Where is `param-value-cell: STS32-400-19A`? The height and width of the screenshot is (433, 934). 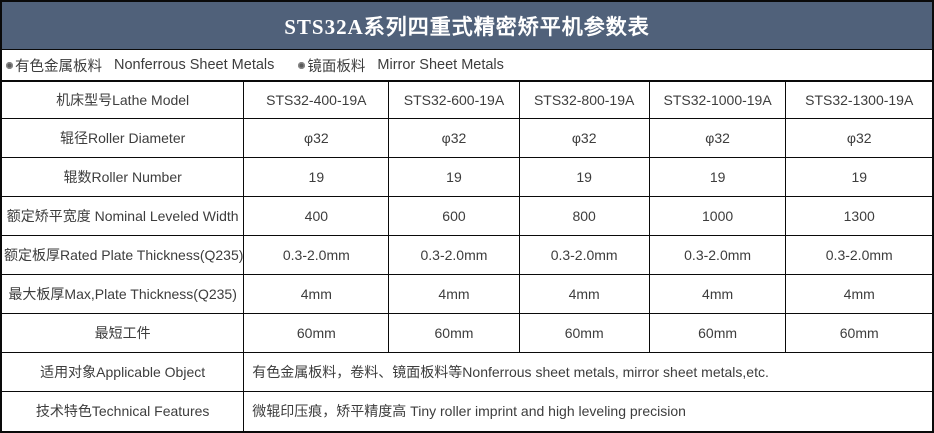 param-value-cell: STS32-400-19A is located at coordinates (316, 100).